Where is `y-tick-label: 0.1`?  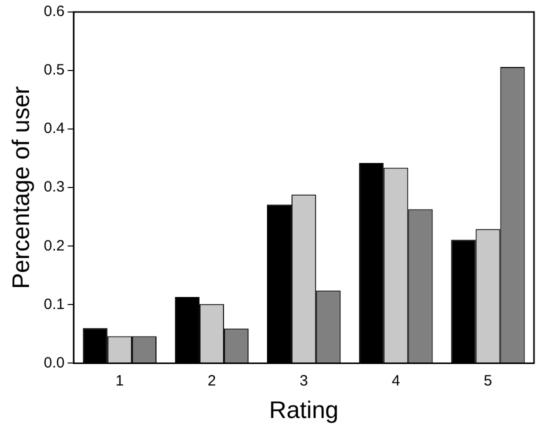 y-tick-label: 0.1 is located at coordinates (54, 304).